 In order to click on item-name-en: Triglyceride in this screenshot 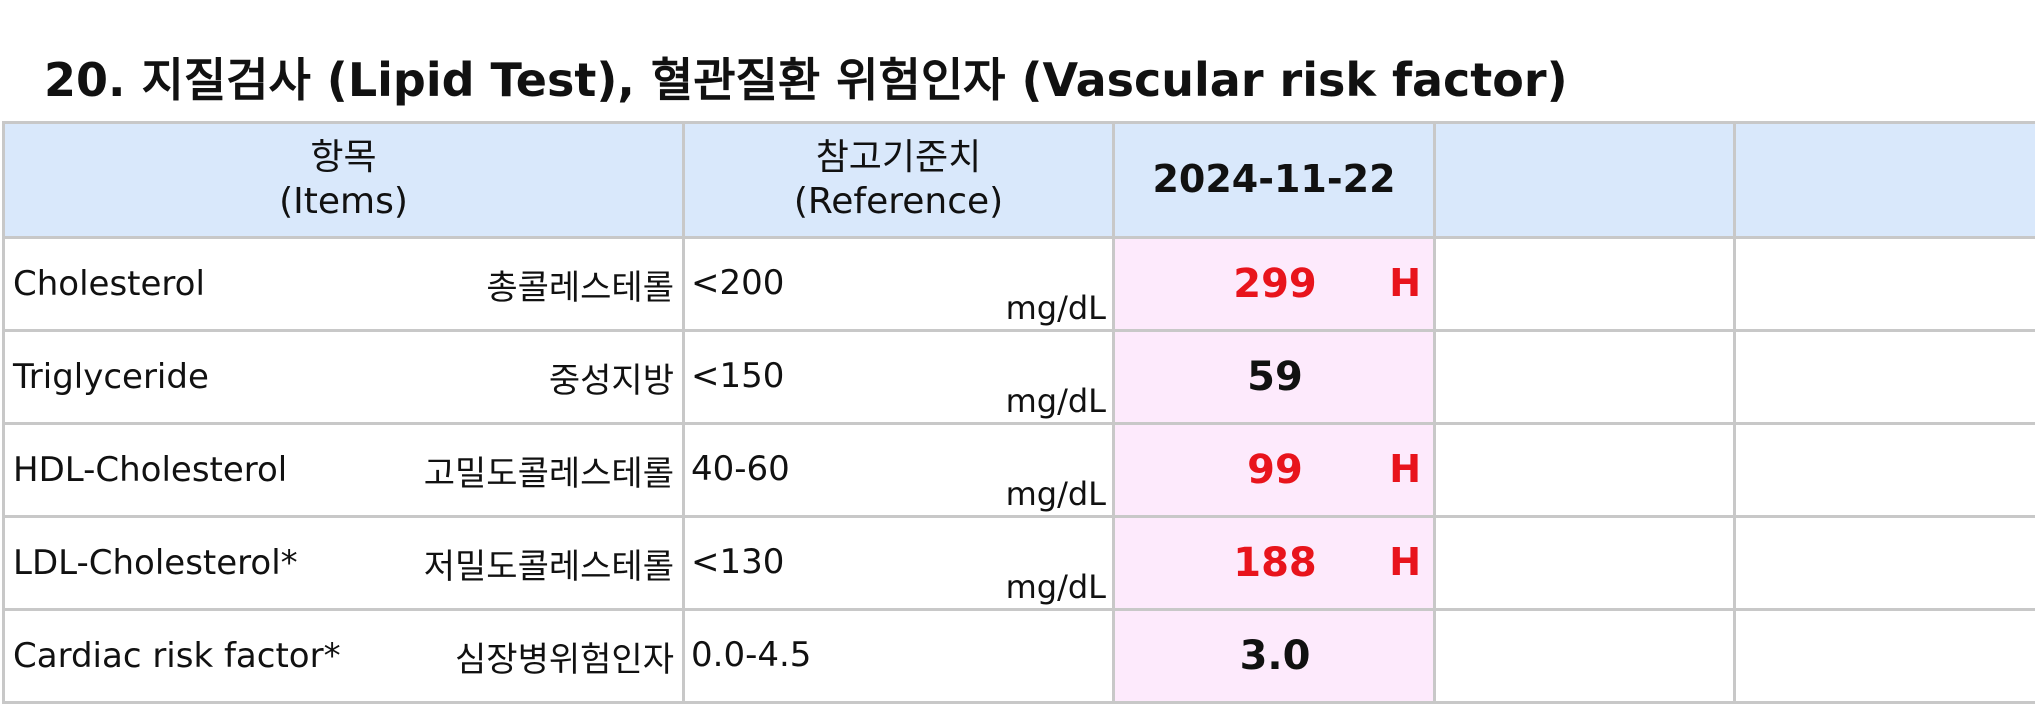, I will do `click(111, 377)`.